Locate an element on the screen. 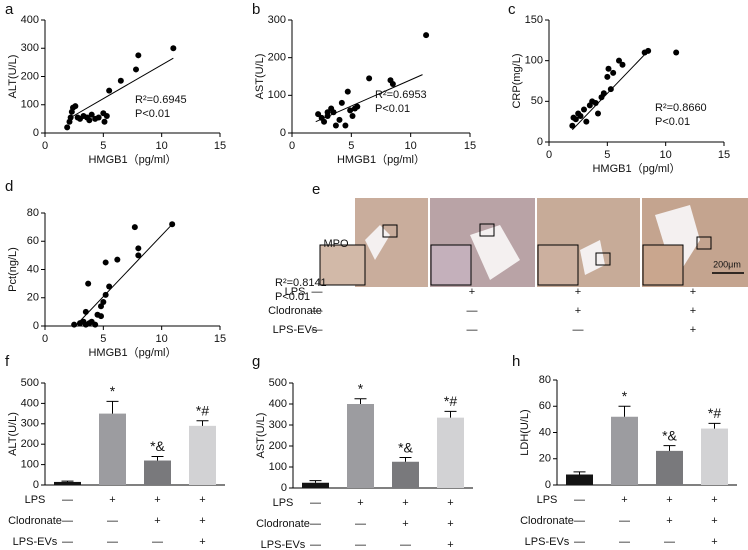  significance: *& is located at coordinates (157, 446).